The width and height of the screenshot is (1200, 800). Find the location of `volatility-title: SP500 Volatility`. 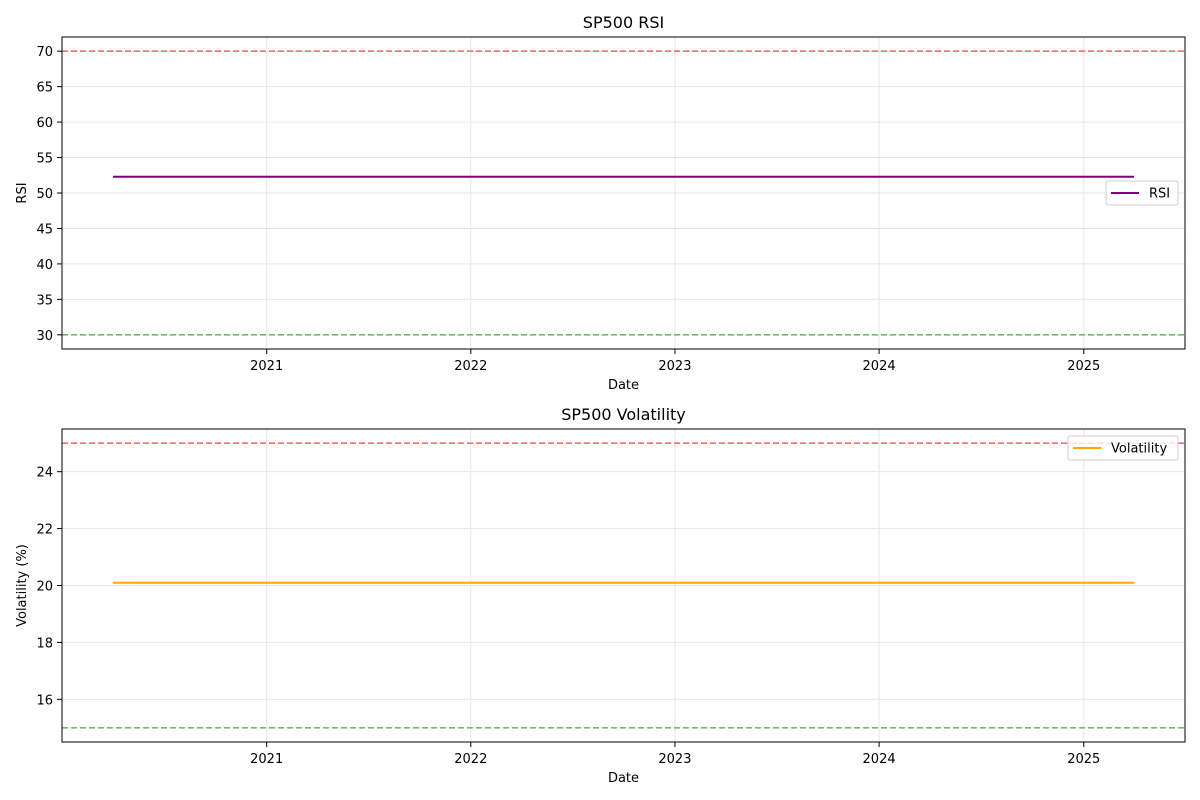

volatility-title: SP500 Volatility is located at coordinates (623, 414).